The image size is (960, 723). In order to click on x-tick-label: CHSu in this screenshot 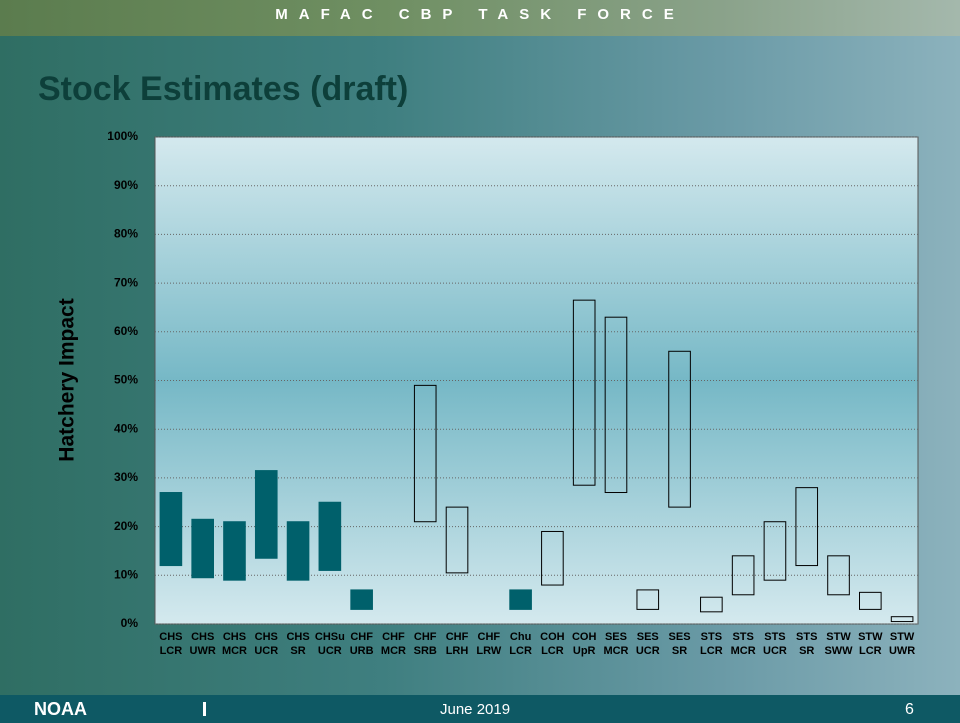, I will do `click(330, 637)`.